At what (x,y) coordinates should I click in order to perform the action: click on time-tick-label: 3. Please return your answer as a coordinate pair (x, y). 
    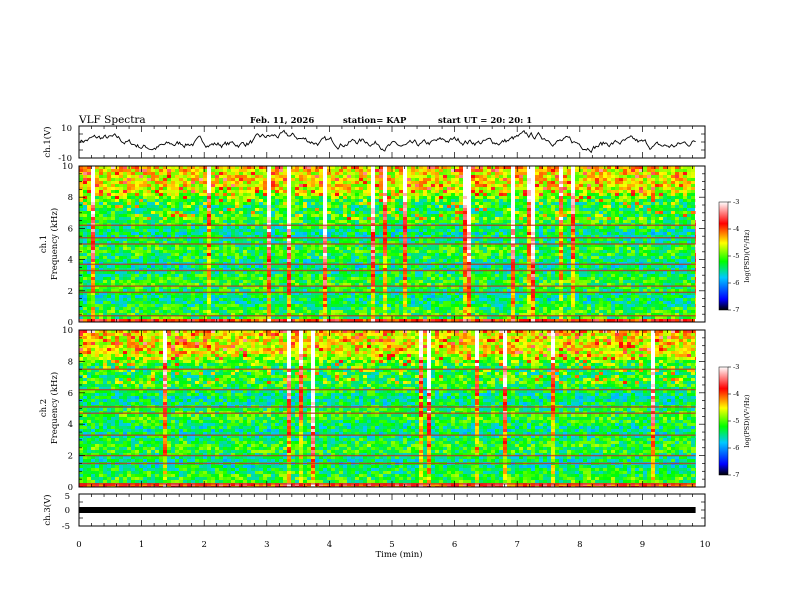
    Looking at the image, I should click on (266, 545).